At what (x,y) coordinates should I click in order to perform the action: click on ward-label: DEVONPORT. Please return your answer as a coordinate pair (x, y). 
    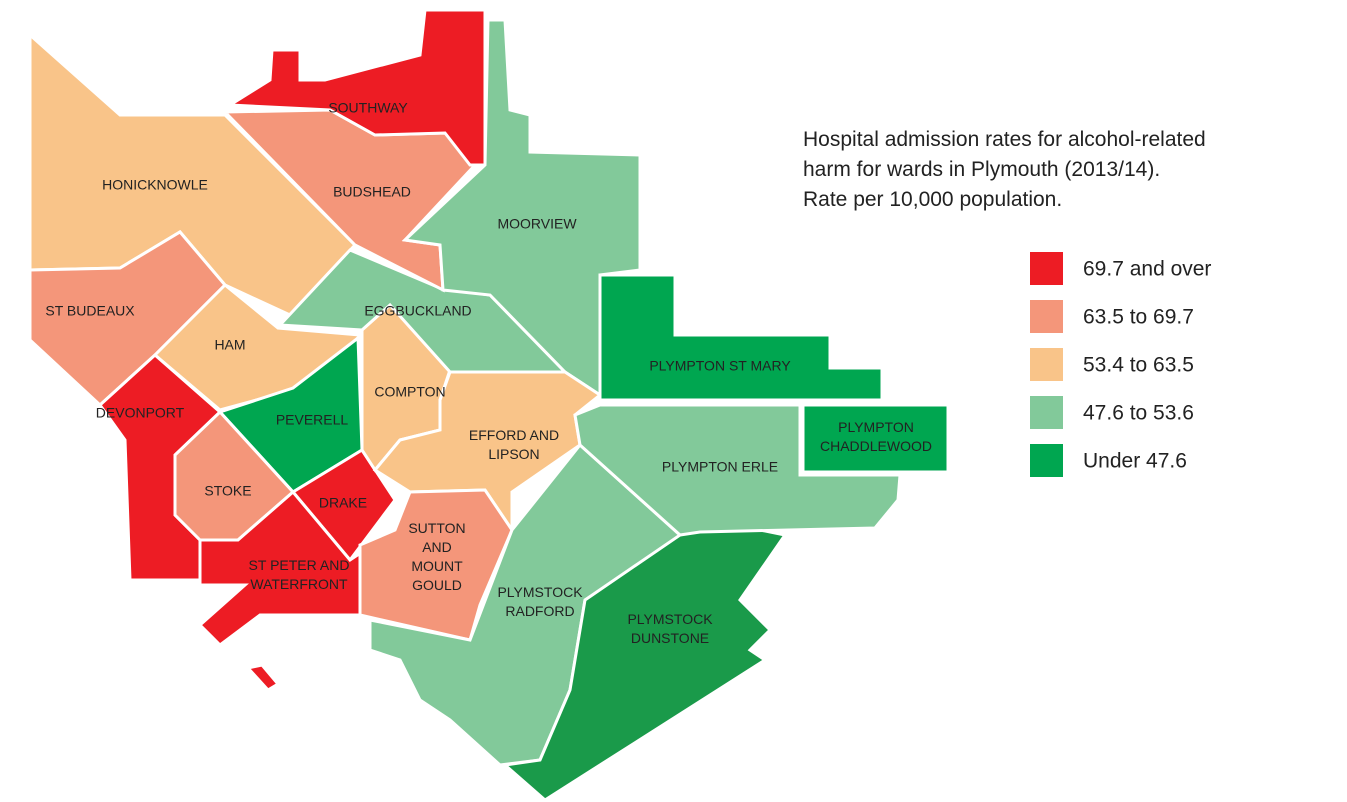
    Looking at the image, I should click on (140, 413).